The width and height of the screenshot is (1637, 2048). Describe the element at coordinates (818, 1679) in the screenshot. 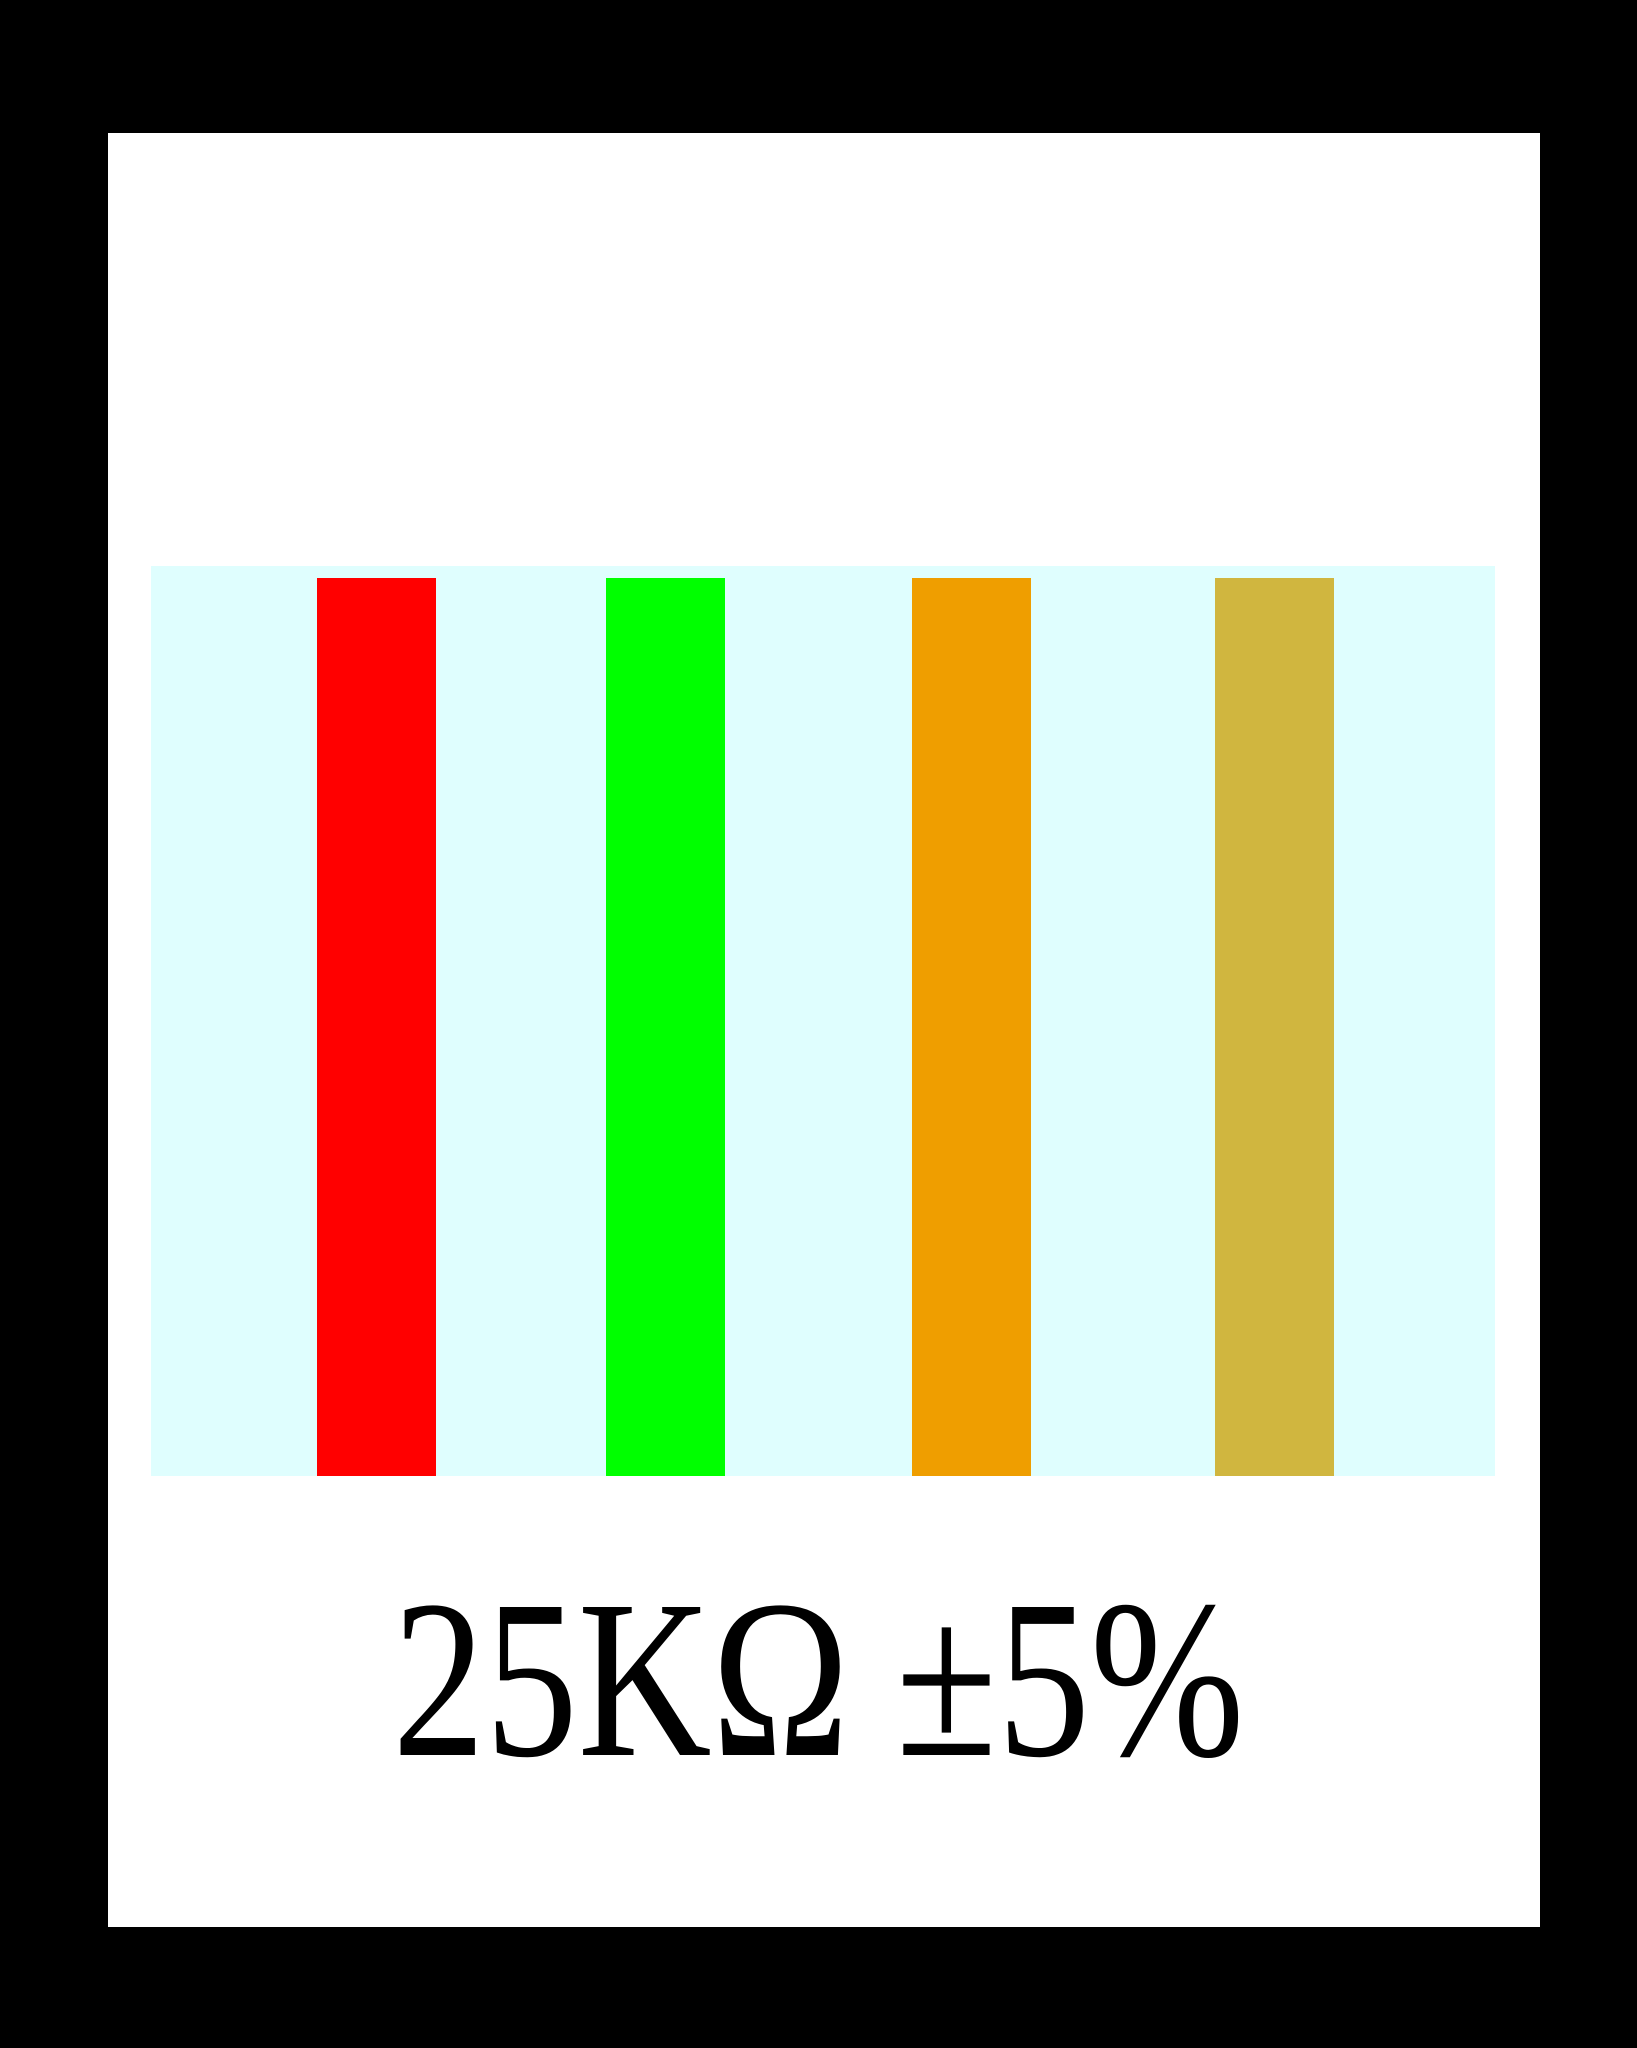

I see `resistance-value-label: 25KΩ ±5%` at that location.